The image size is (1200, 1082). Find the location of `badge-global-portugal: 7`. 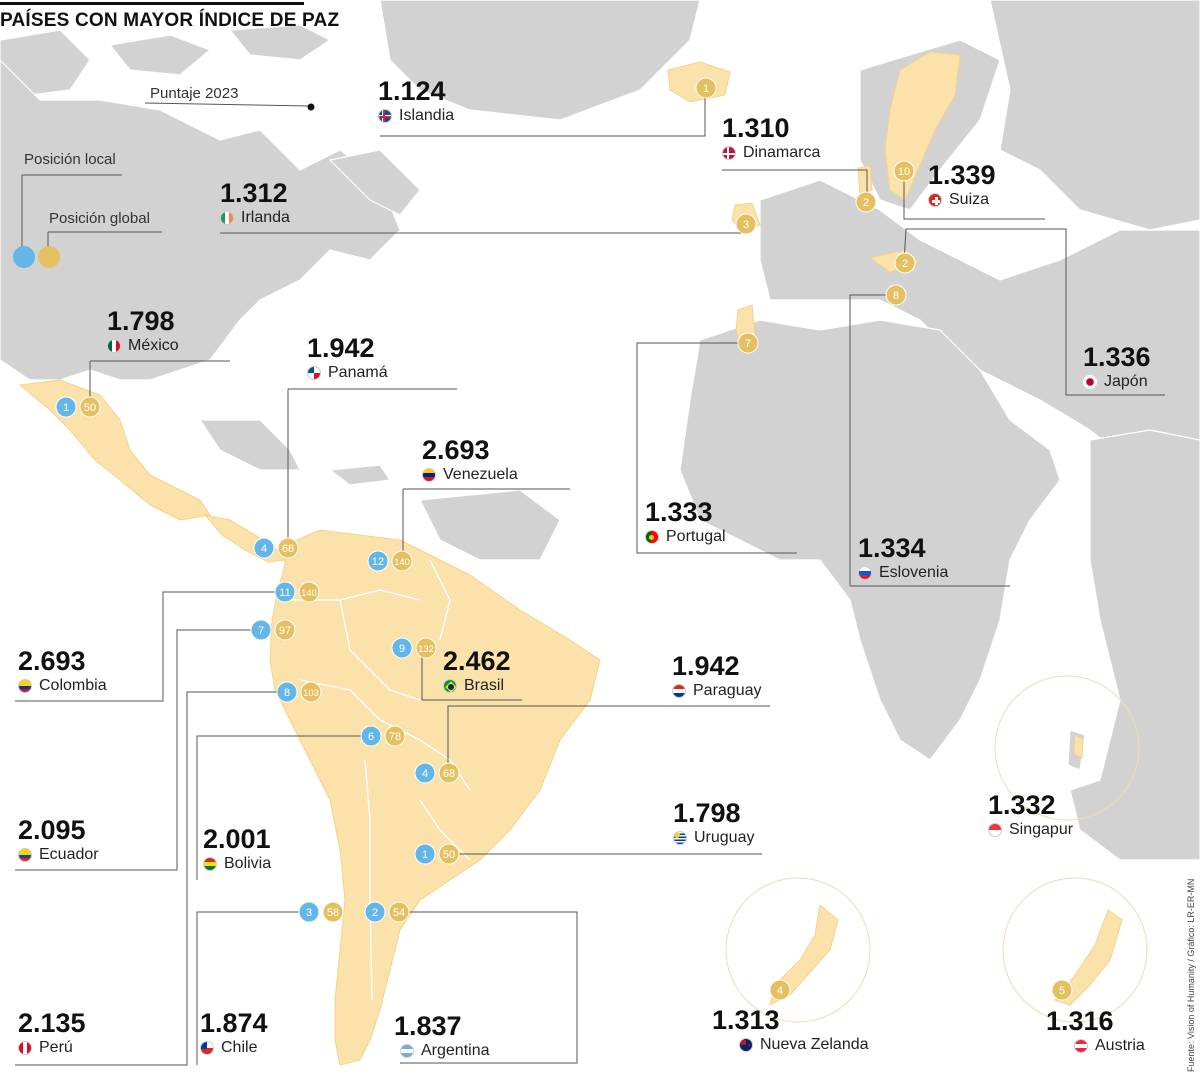

badge-global-portugal: 7 is located at coordinates (748, 343).